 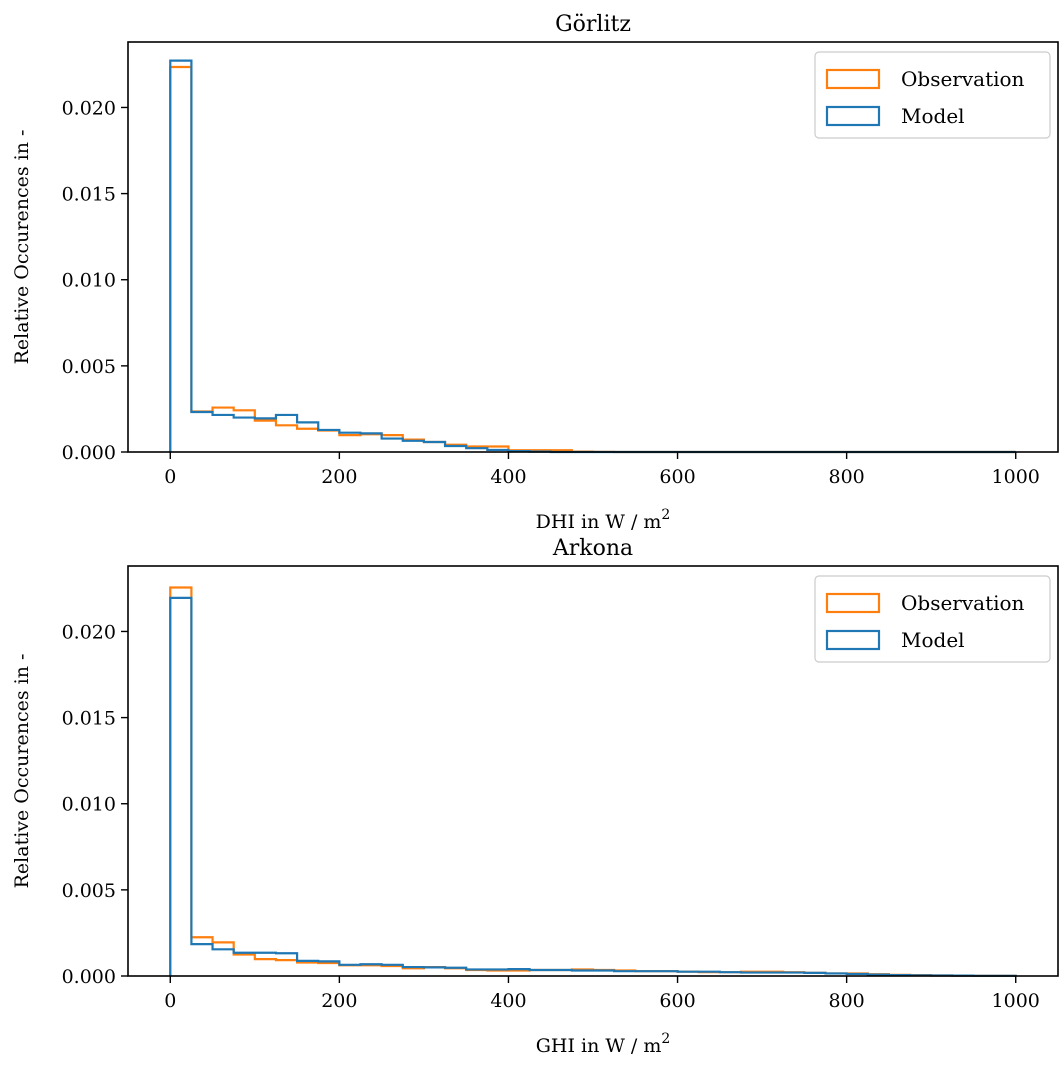 I want to click on x-axis-label: DHI in W / m2, so click(x=603, y=520).